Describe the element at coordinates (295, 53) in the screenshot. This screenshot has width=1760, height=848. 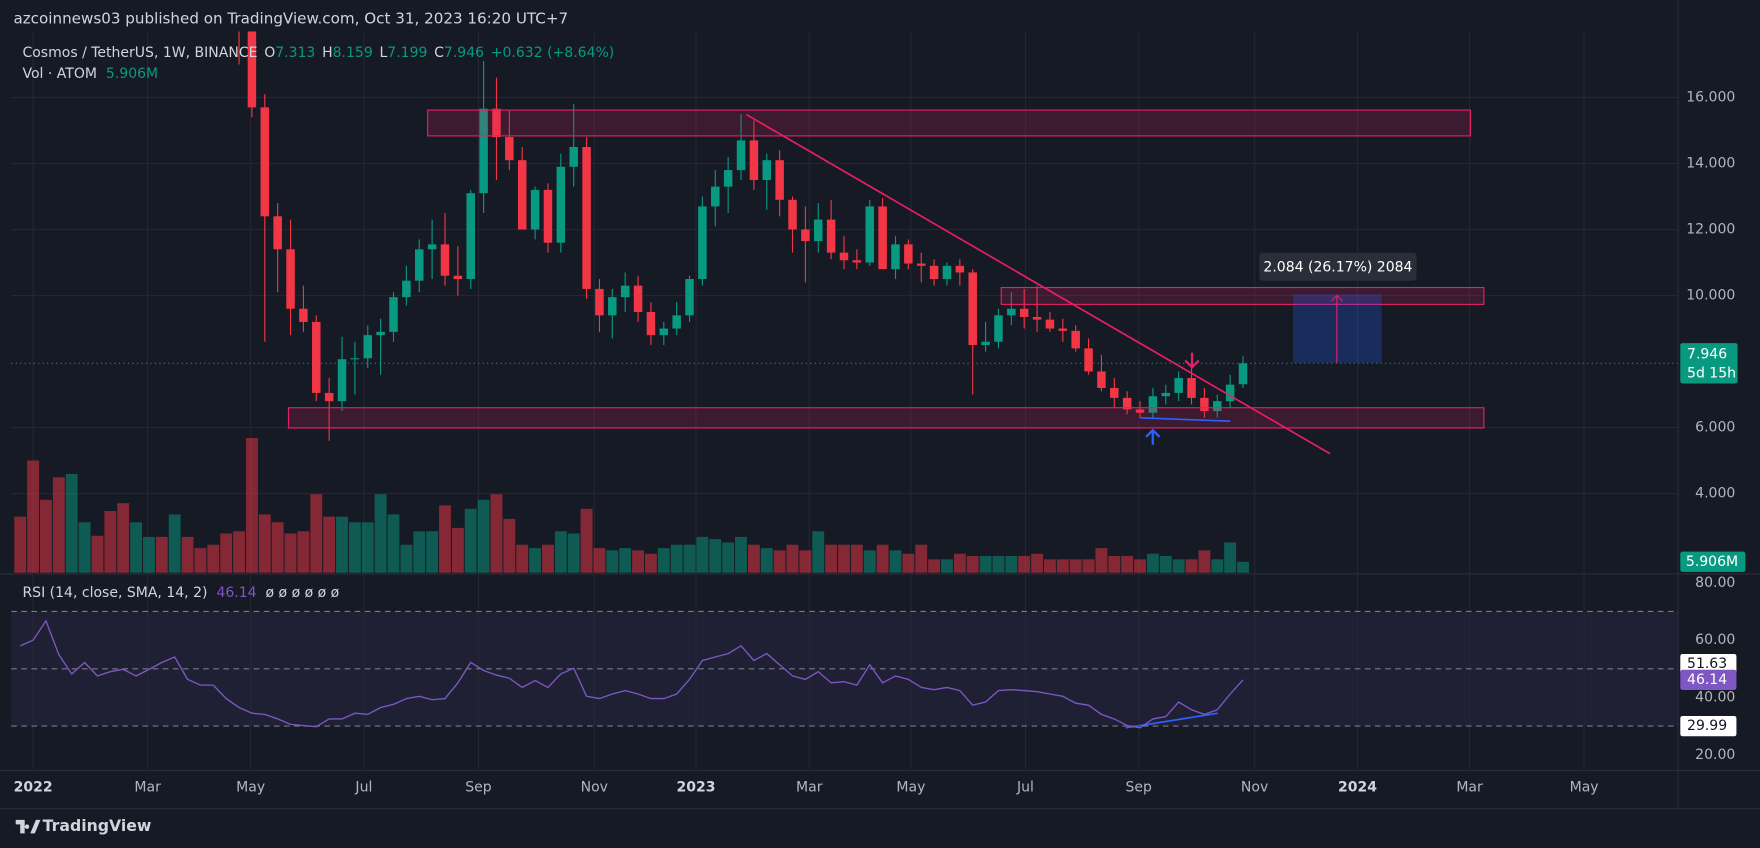
I see `legend-item: 7.313` at that location.